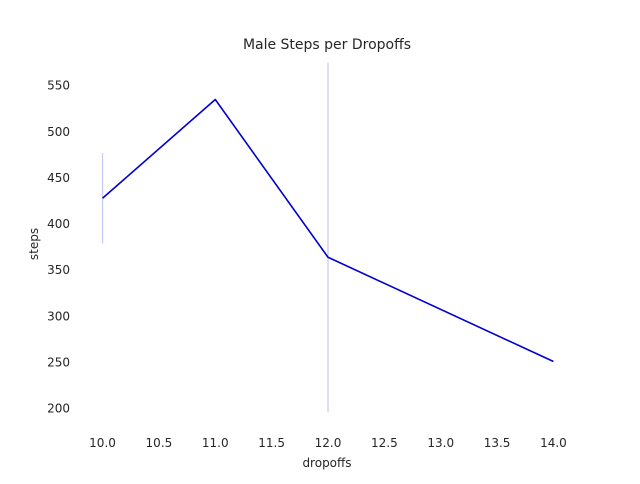 This screenshot has width=640, height=484. Describe the element at coordinates (327, 45) in the screenshot. I see `chart-title: Male Steps per Dropoffs` at that location.